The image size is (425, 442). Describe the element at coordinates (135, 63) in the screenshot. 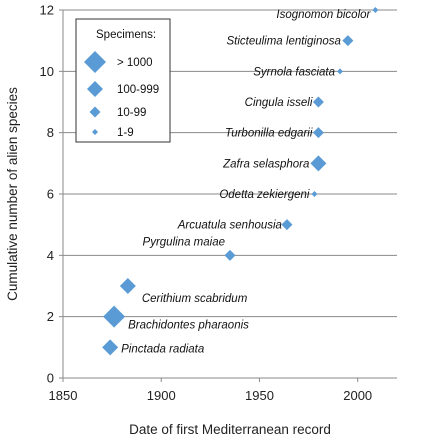

I see `legend-entry-label: > 1000` at that location.